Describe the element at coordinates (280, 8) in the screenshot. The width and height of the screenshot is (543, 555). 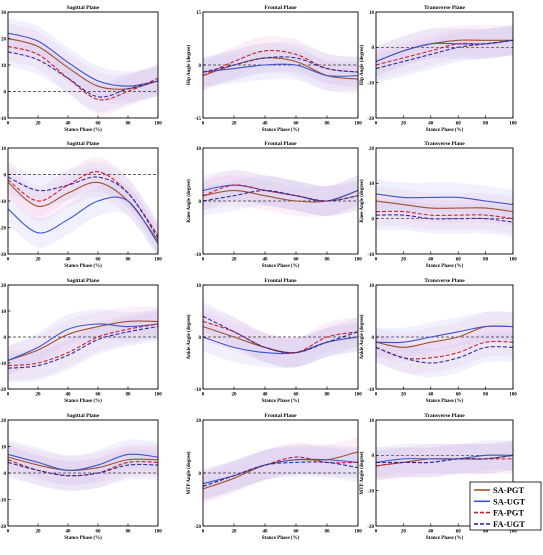
I see `panel-title: Frontal Plane` at that location.